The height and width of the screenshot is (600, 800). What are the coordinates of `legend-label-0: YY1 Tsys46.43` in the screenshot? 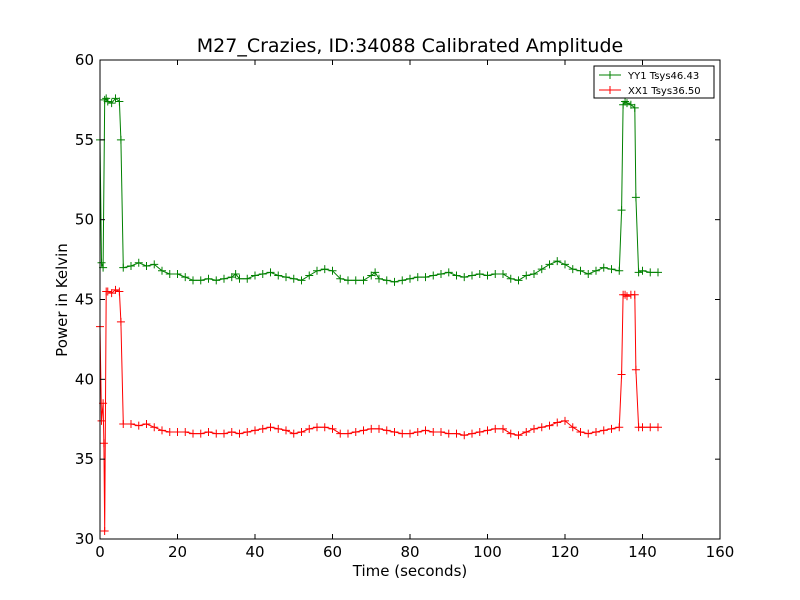 It's located at (663, 76).